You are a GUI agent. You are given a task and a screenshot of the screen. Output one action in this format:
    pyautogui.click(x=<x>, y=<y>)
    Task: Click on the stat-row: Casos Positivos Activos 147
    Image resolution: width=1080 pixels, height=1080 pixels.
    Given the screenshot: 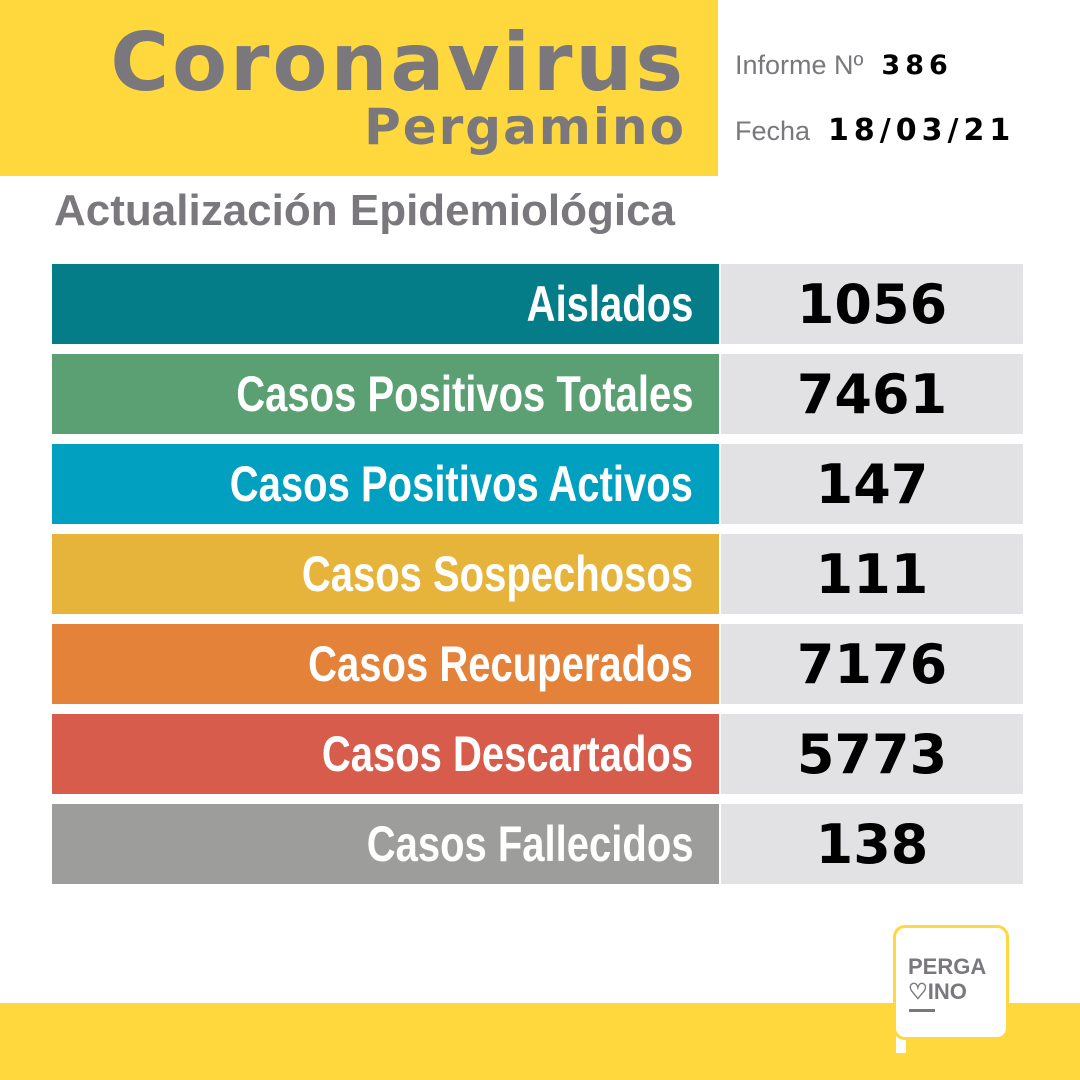 What is the action you would take?
    pyautogui.click(x=537, y=484)
    